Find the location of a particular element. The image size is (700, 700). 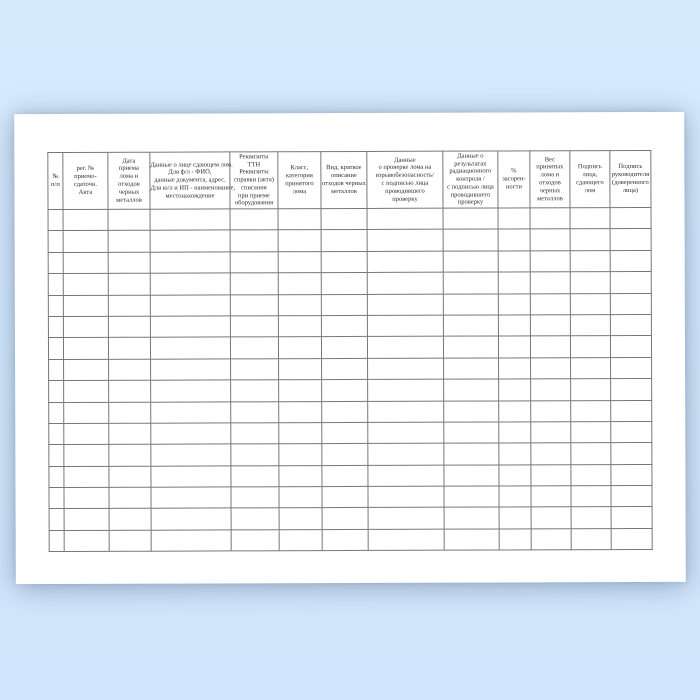

column-header-acceptance-date: Дата приема лома и отходов черных металлов is located at coordinates (129, 181).